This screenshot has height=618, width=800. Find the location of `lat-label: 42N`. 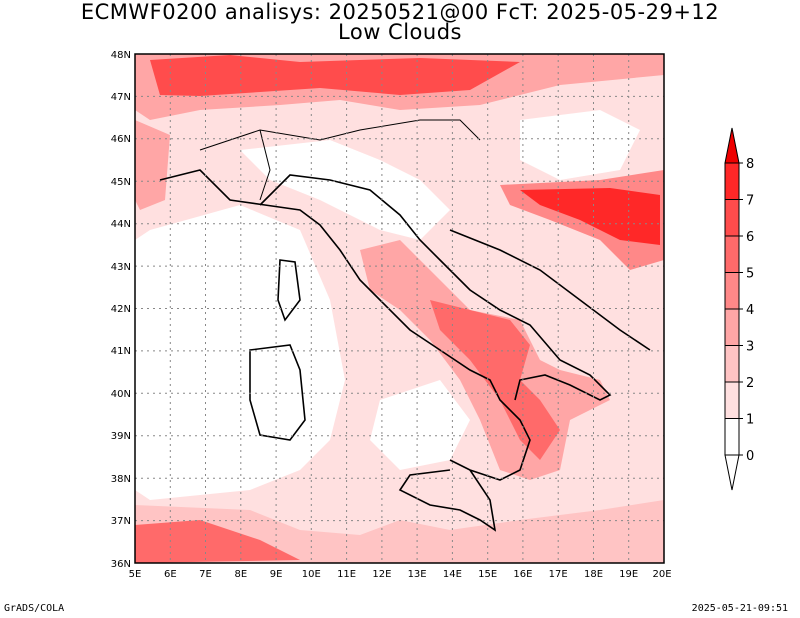

lat-label: 42N is located at coordinates (121, 309).